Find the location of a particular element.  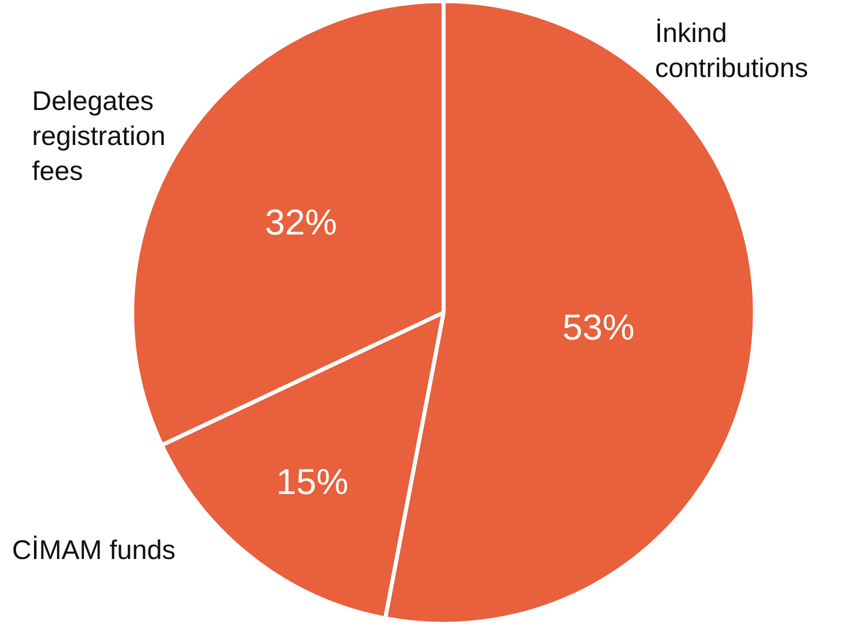

data-label: 15% is located at coordinates (312, 481).